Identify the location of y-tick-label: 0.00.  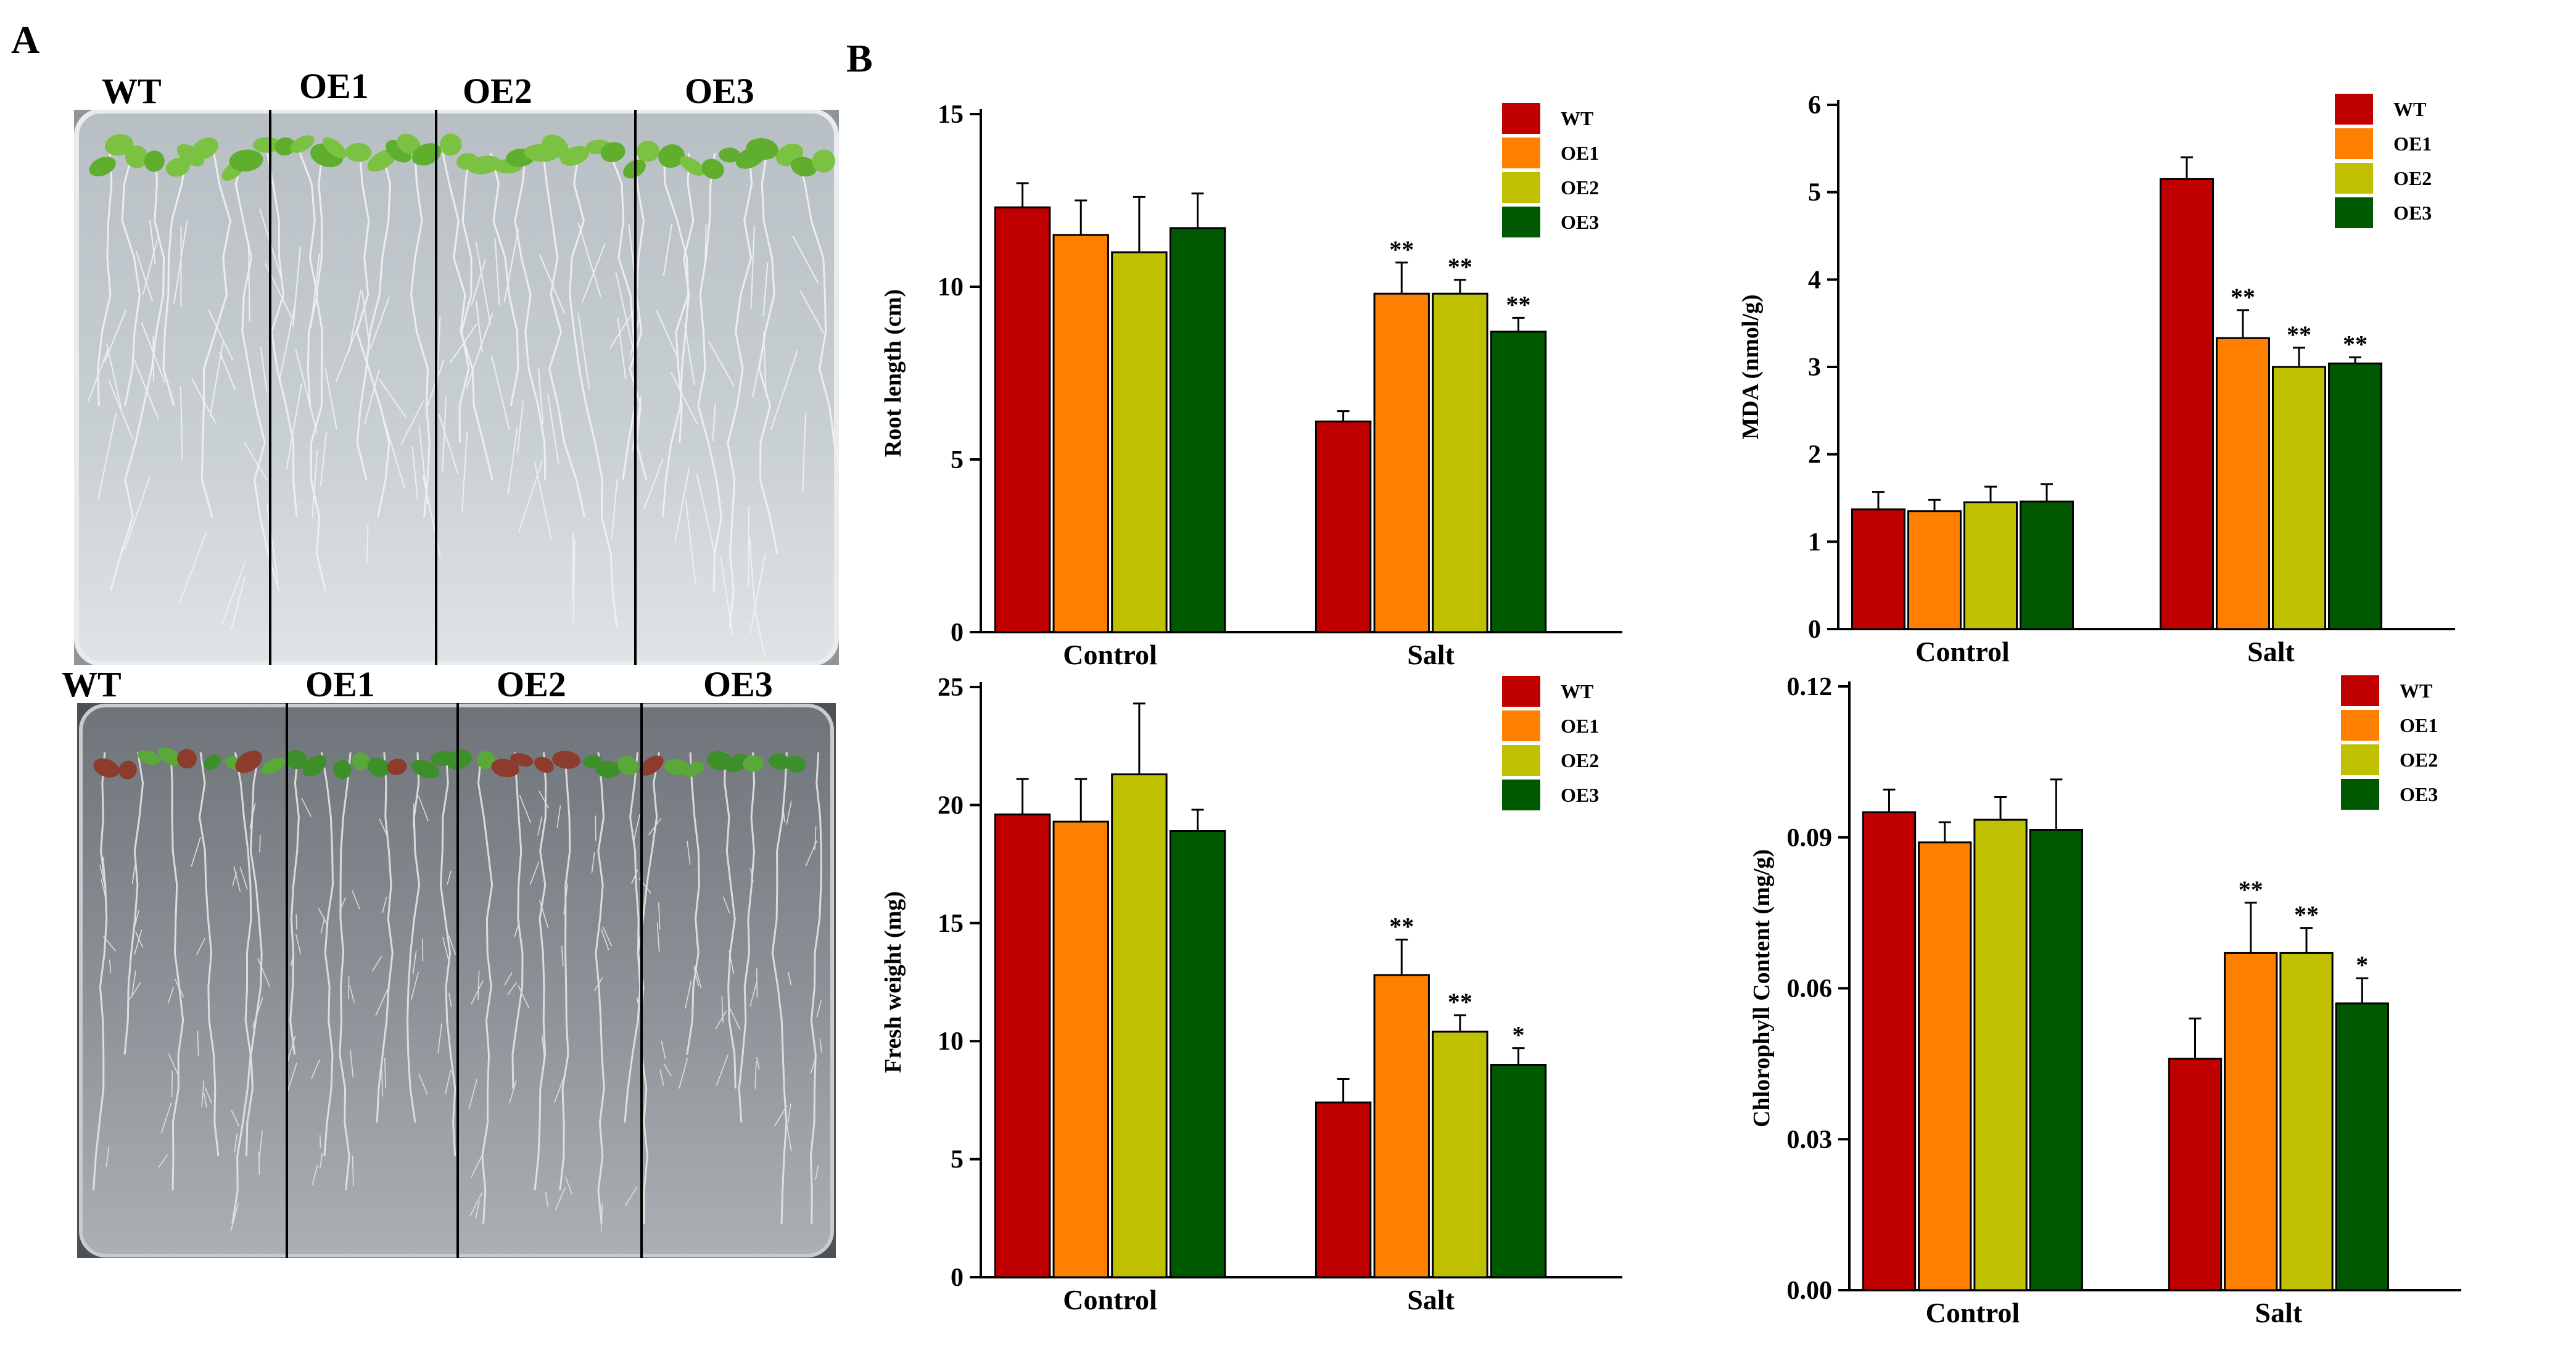
(1810, 1291).